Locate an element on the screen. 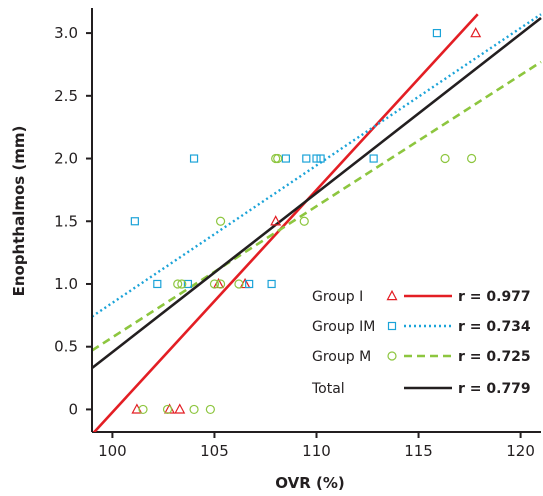  legend-label-group-im: Group IM is located at coordinates (343, 327).